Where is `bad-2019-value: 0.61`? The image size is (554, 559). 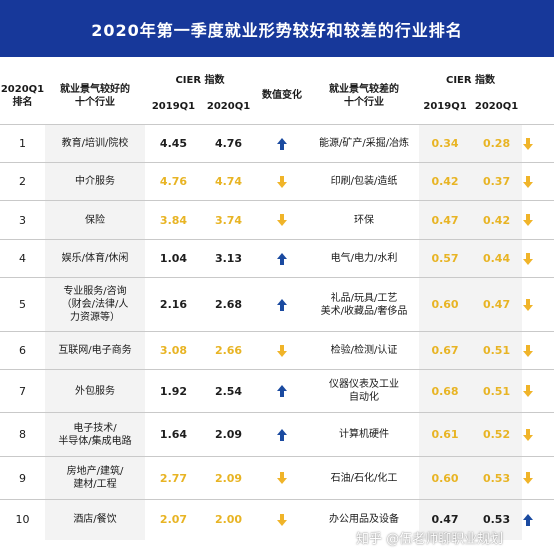 bad-2019-value: 0.61 is located at coordinates (445, 434).